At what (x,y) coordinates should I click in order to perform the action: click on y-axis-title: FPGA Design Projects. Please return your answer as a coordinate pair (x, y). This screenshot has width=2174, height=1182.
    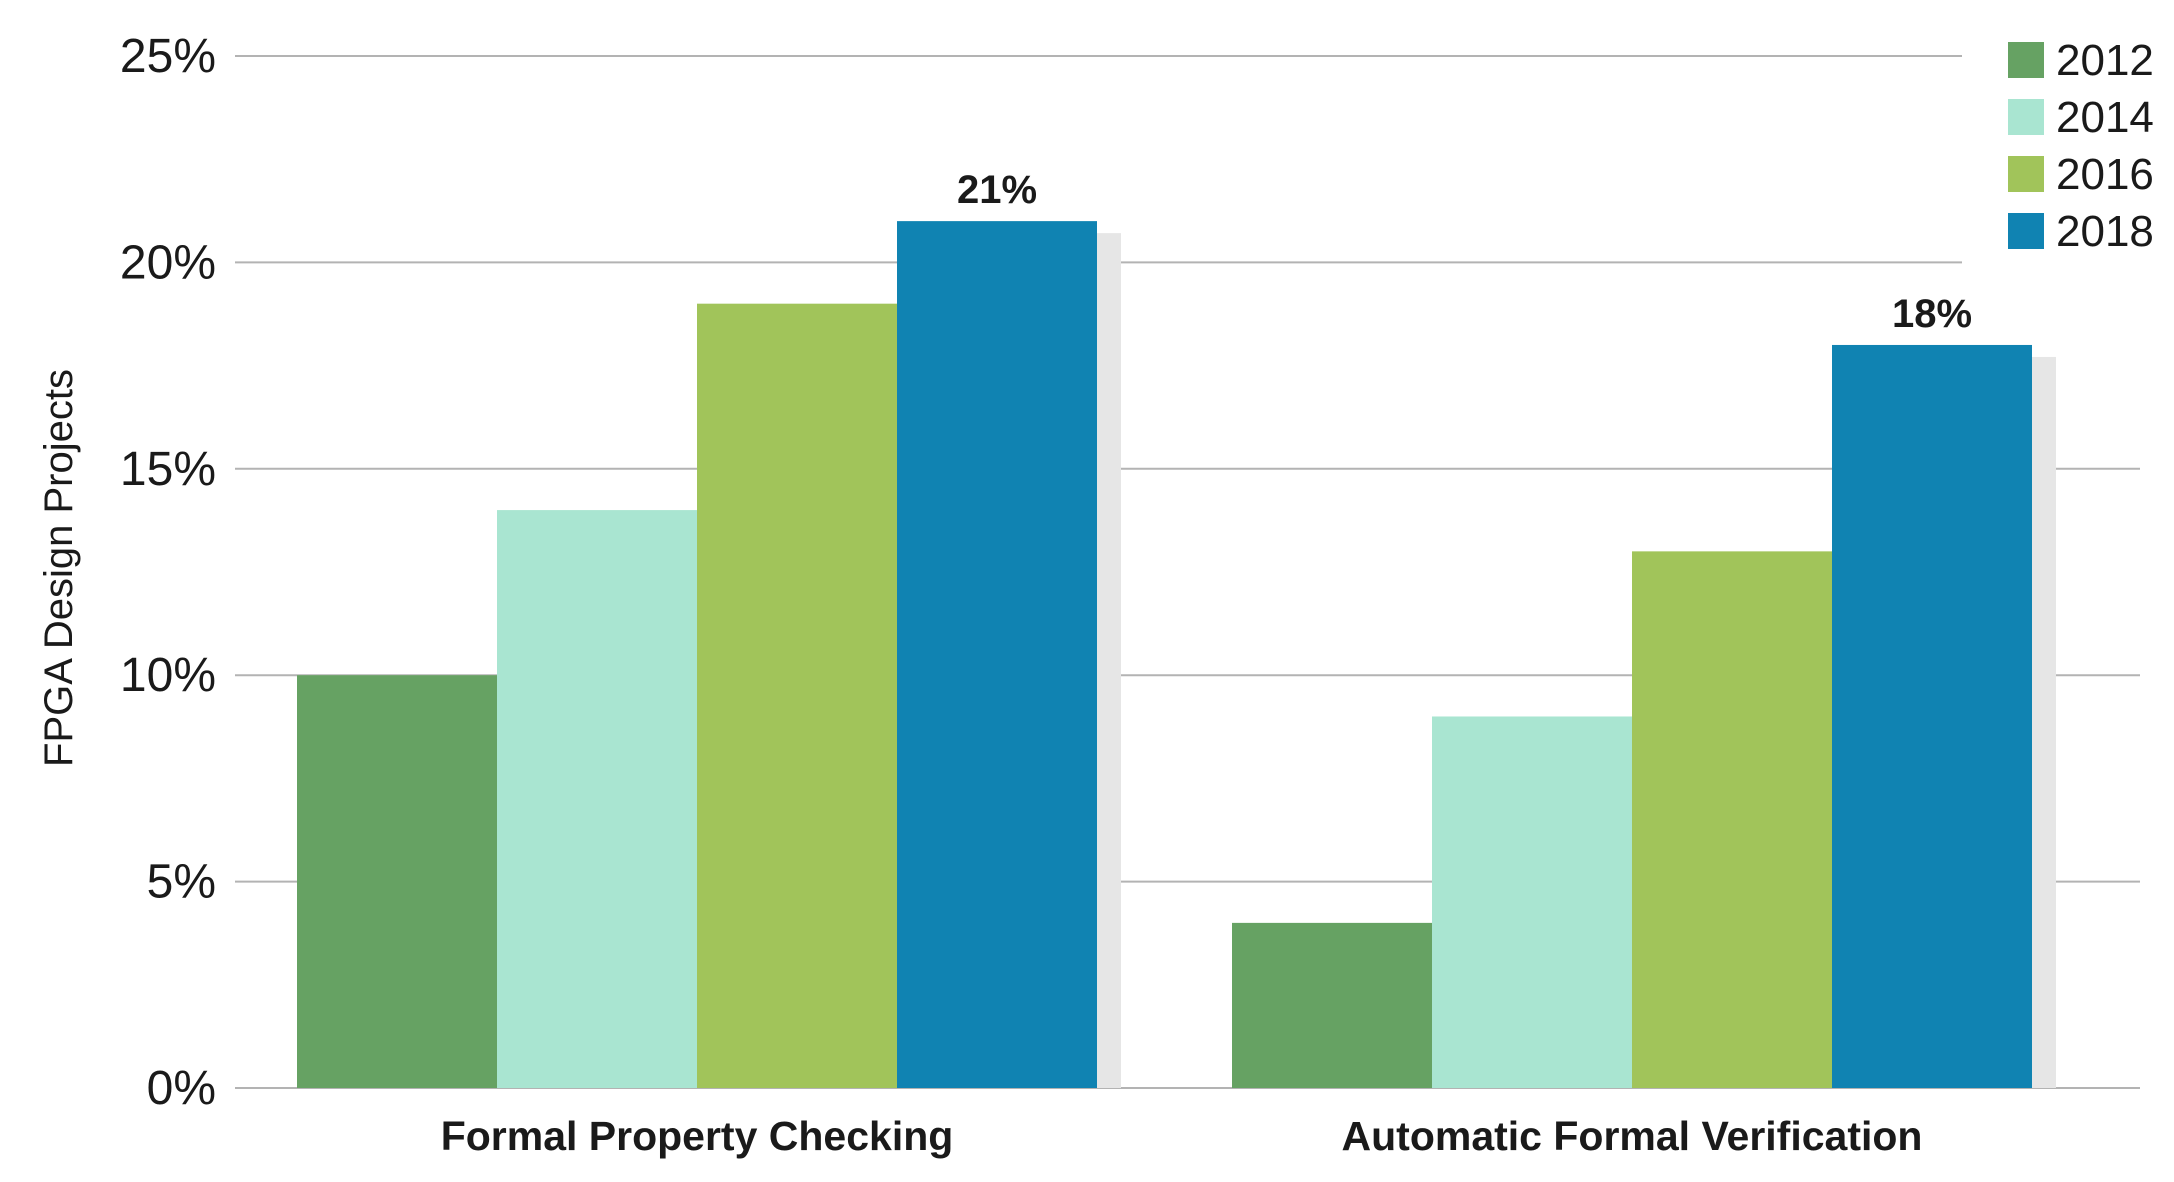
    Looking at the image, I should click on (59, 568).